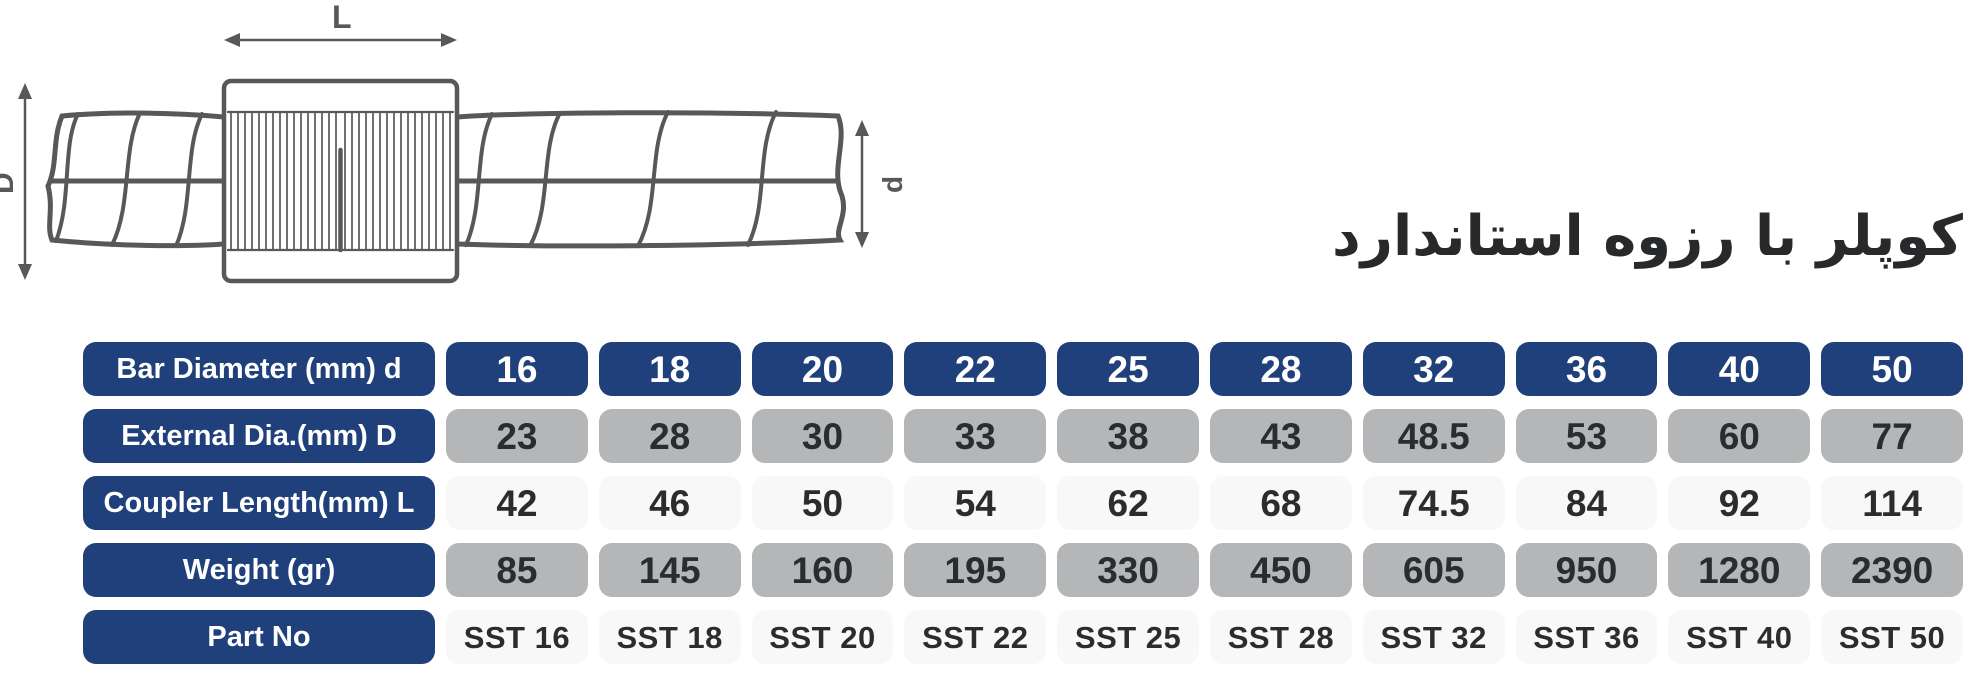  Describe the element at coordinates (669, 503) in the screenshot. I see `table-cell: 46` at that location.